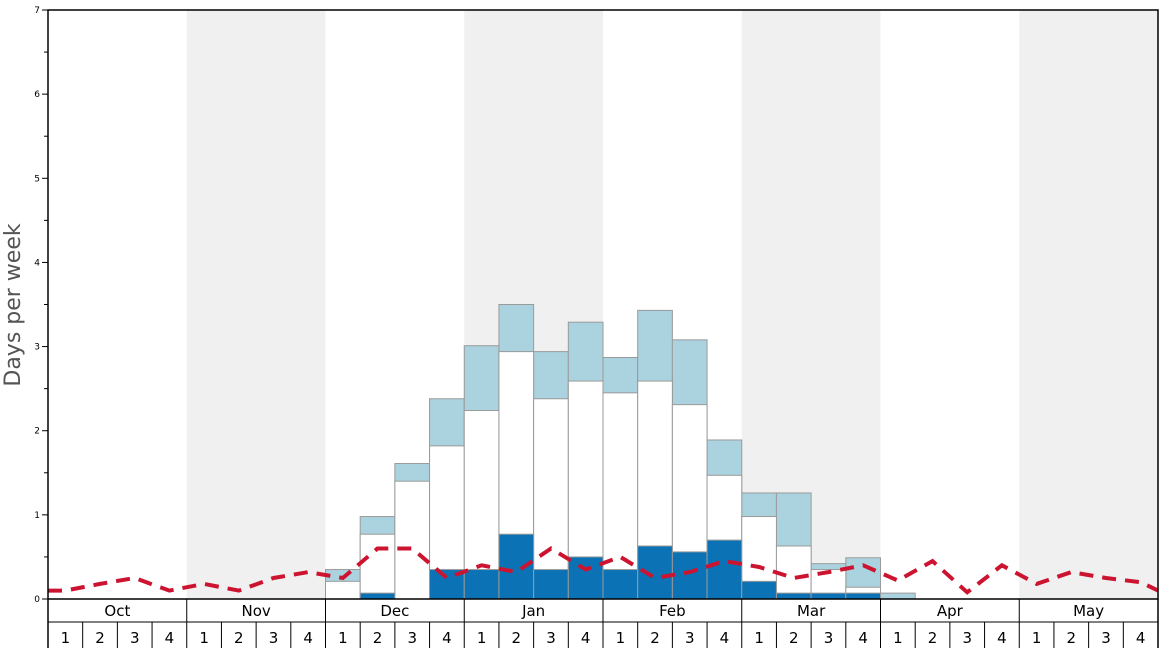 This screenshot has height=648, width=1168. What do you see at coordinates (37, 179) in the screenshot?
I see `y-tick-label-5: 5` at bounding box center [37, 179].